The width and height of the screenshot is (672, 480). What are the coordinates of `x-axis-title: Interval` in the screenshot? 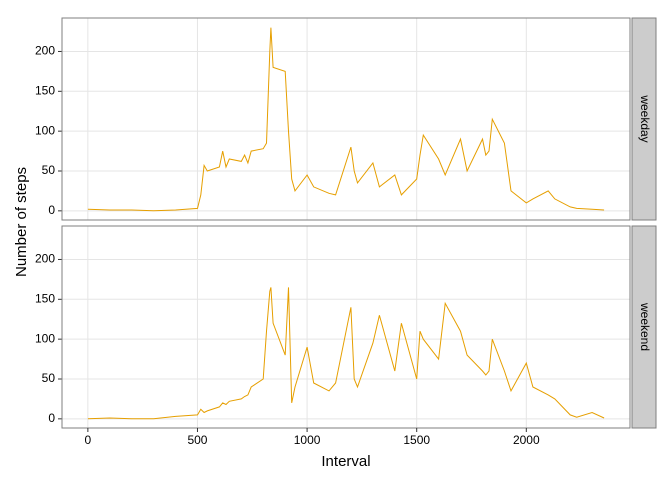 It's located at (345, 461).